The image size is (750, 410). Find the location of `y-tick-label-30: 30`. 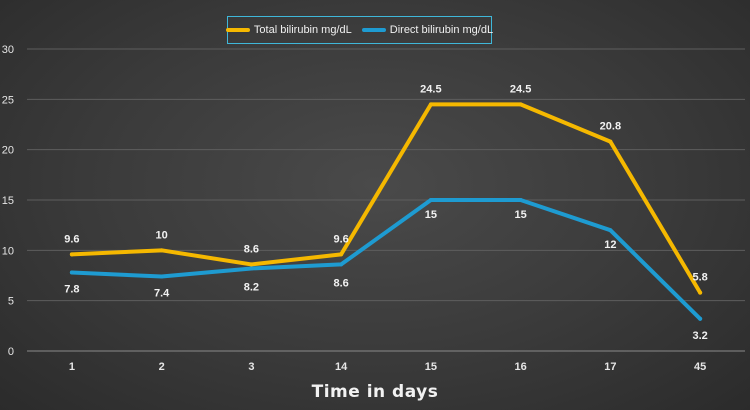

y-tick-label-30: 30 is located at coordinates (8, 50).